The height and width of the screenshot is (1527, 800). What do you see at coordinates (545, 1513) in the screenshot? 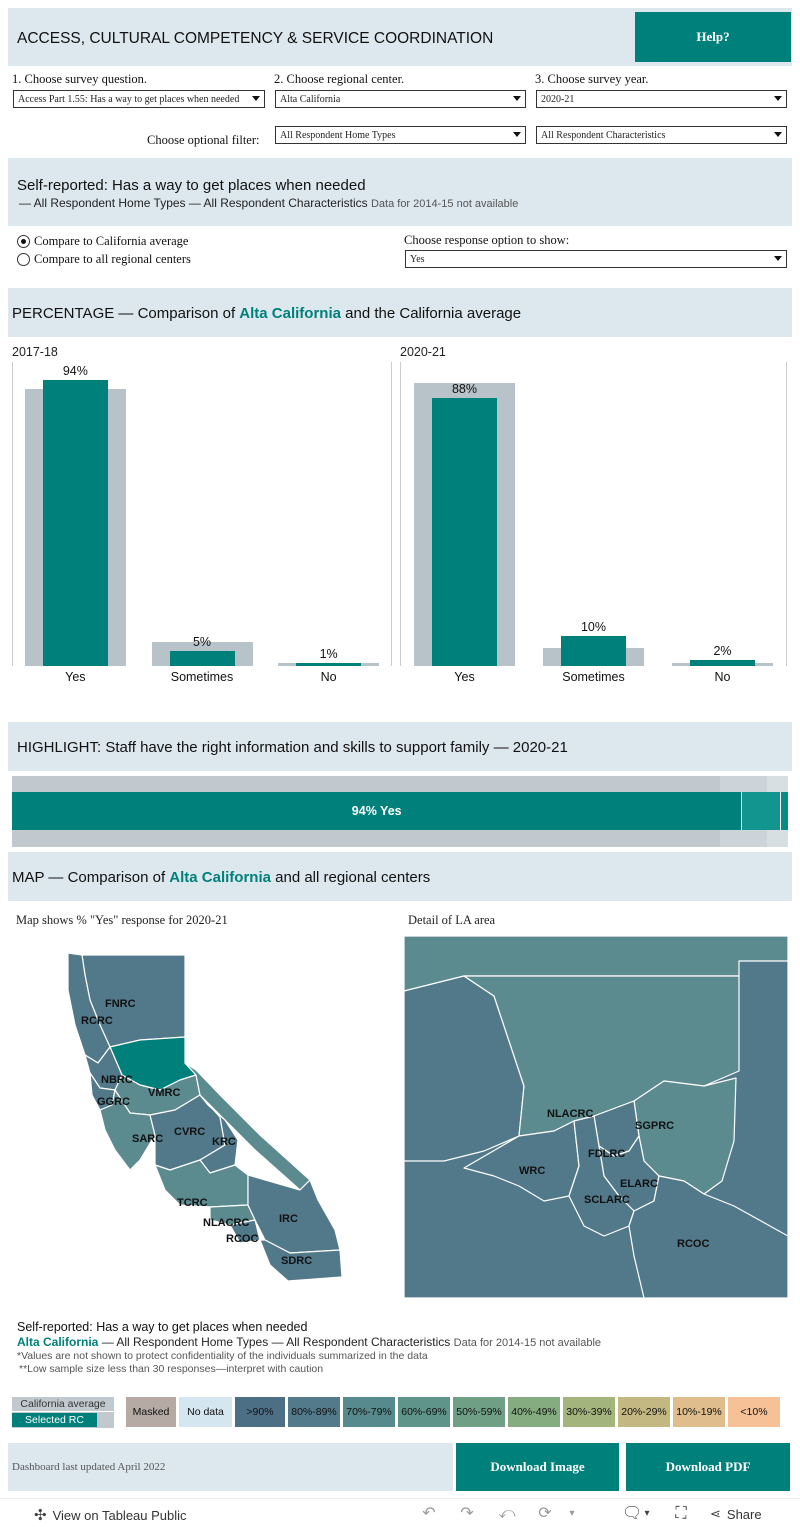
I see `refresh-icon: ⟳` at bounding box center [545, 1513].